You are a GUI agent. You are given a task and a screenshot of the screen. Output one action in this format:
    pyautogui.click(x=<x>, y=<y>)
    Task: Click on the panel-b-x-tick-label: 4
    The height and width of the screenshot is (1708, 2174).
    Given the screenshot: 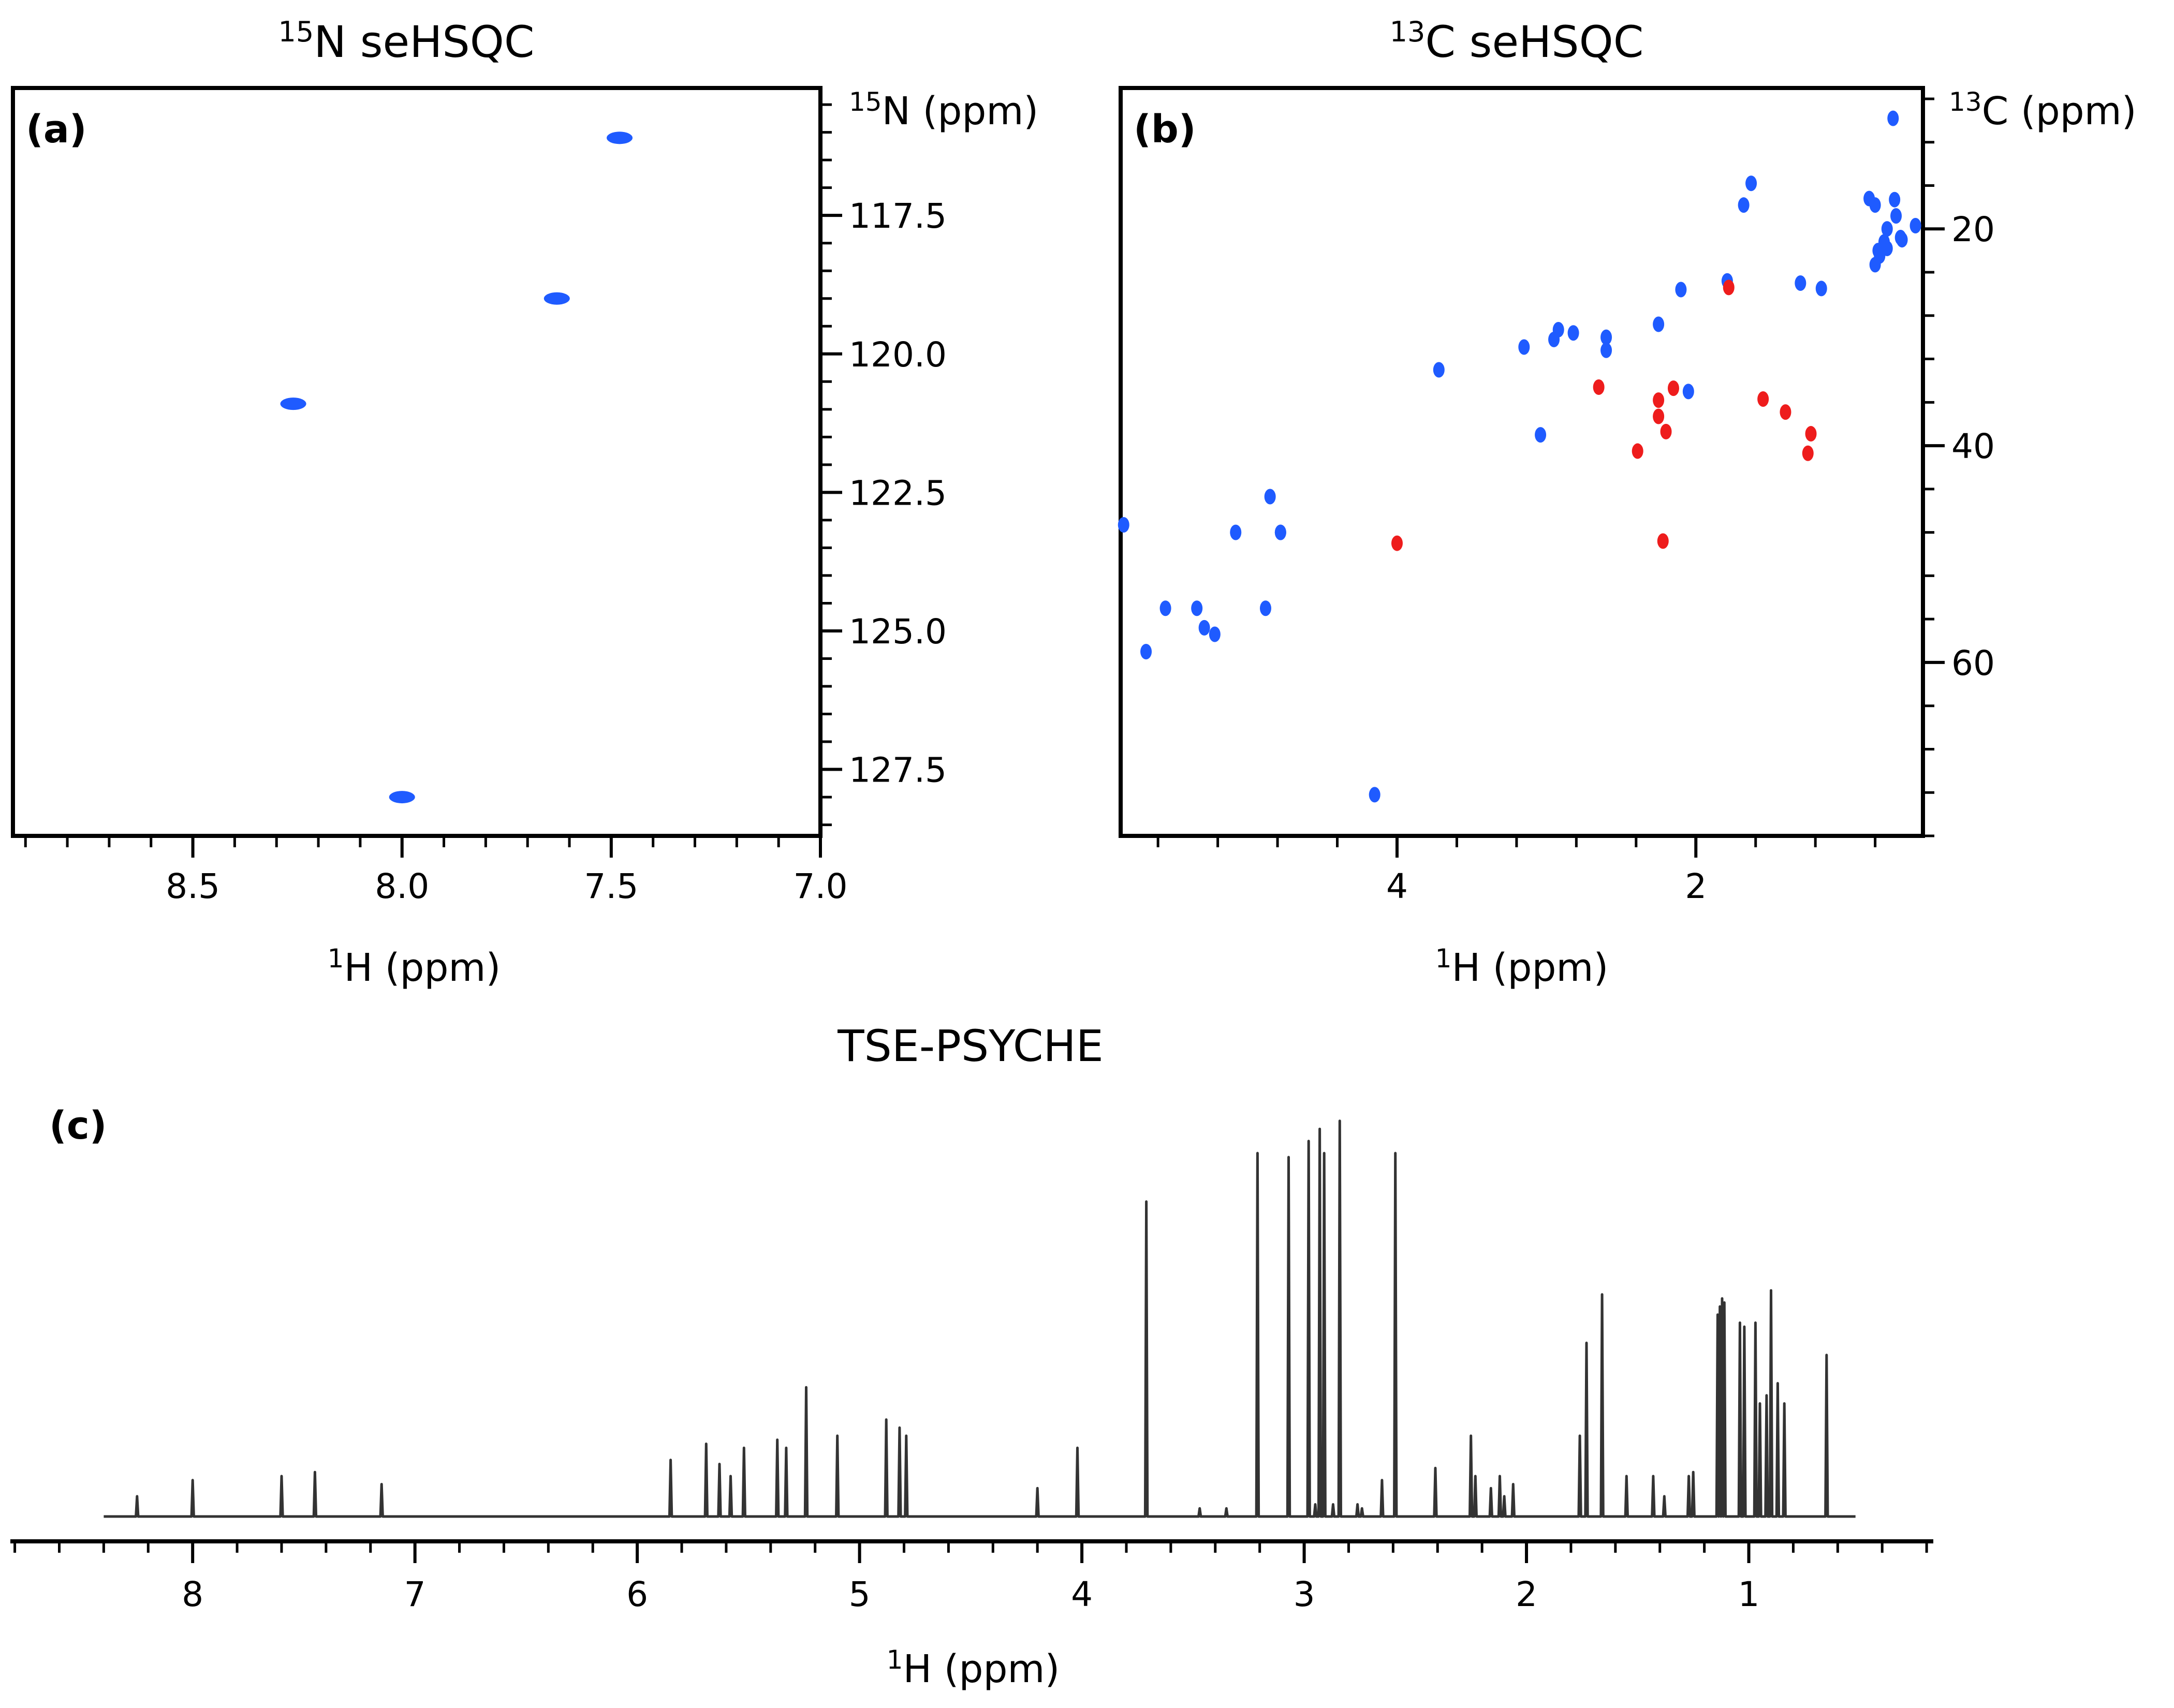 What is the action you would take?
    pyautogui.click(x=1397, y=886)
    